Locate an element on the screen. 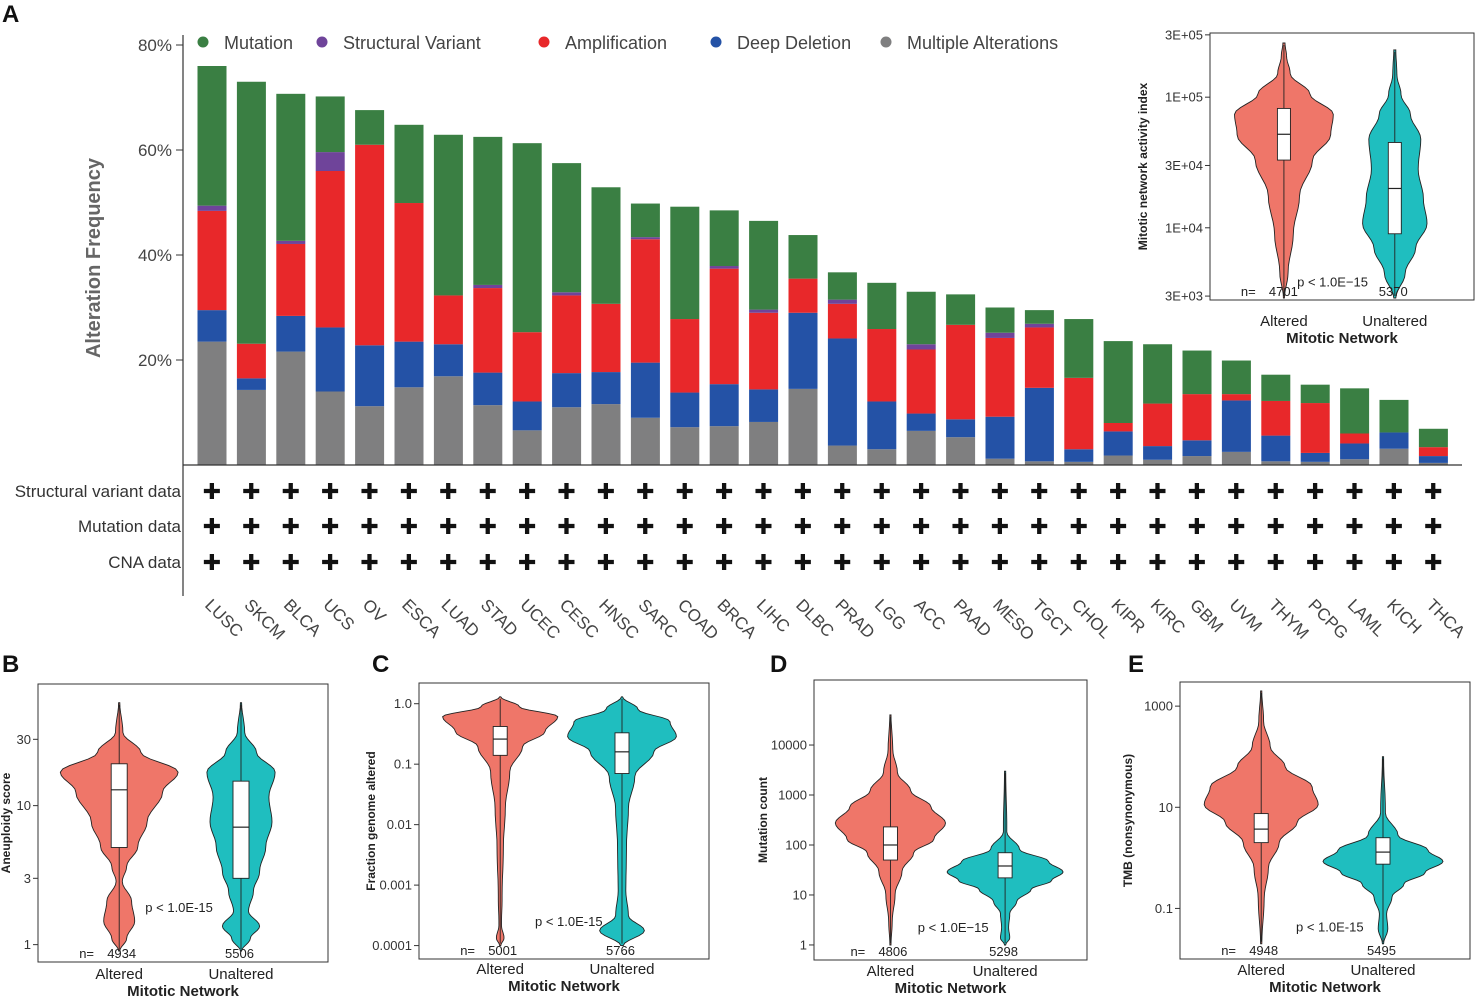  x-tick-label: CHOL is located at coordinates (1091, 618).